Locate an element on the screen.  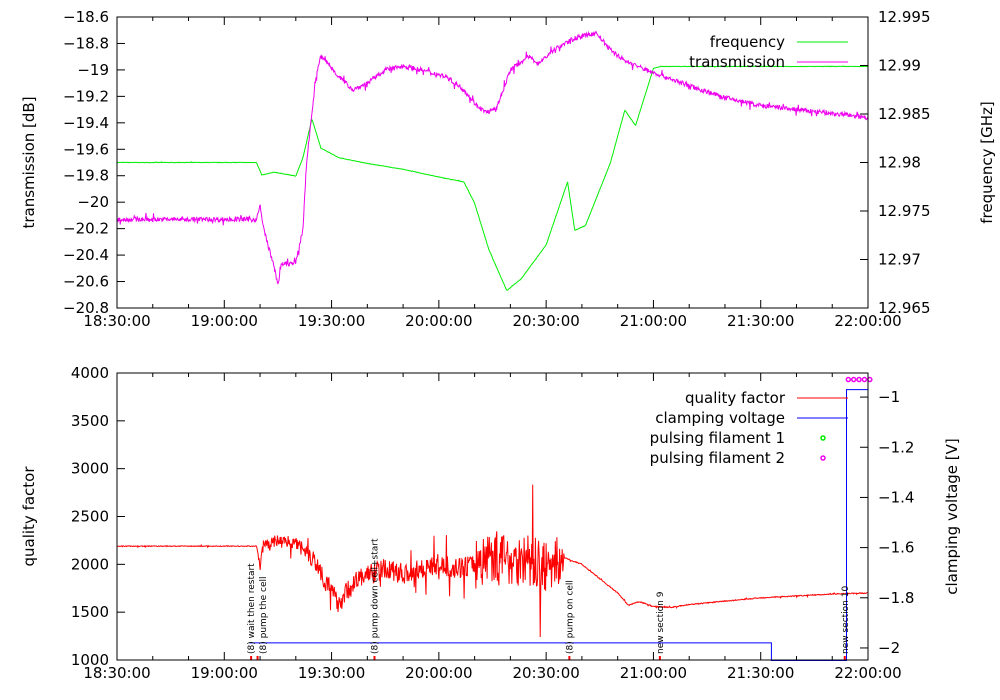
y2-tick-label: −1.8 is located at coordinates (896, 598).